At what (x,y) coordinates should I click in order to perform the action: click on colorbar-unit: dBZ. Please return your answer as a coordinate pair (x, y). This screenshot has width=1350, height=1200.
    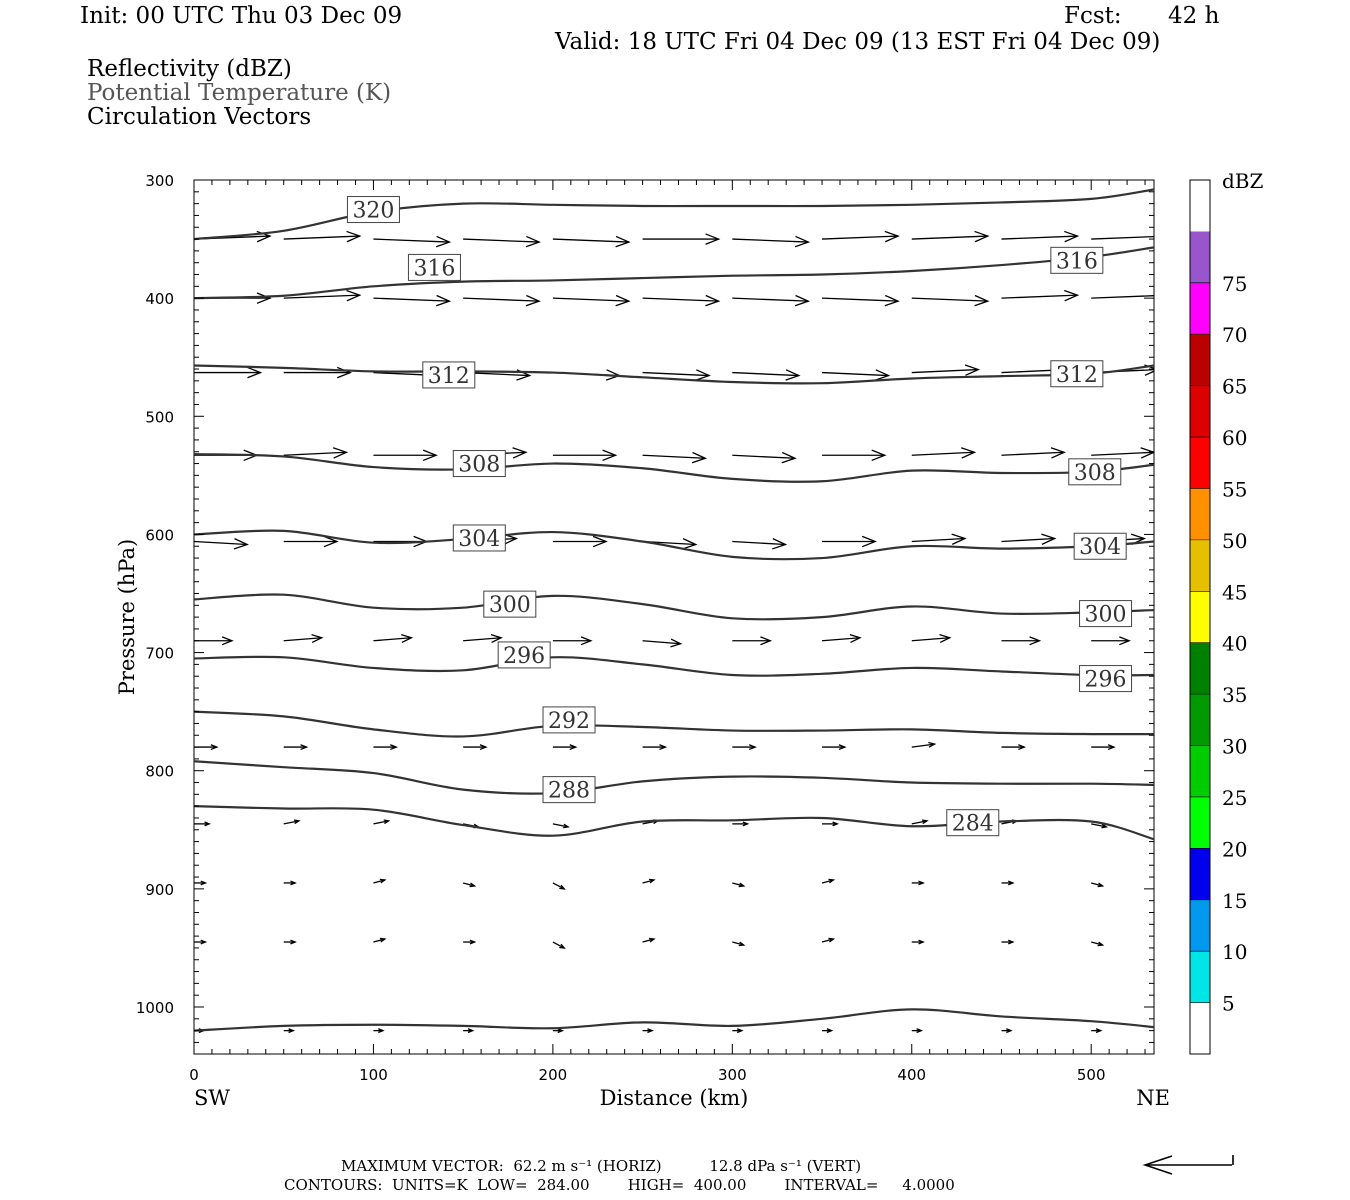
    Looking at the image, I should click on (1243, 181).